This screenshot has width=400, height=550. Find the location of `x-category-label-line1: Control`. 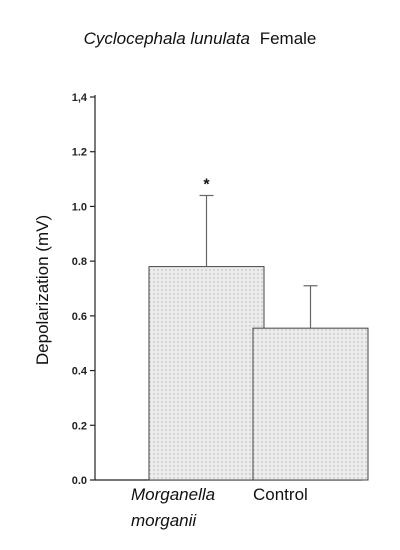

x-category-label-line1: Control is located at coordinates (280, 494).